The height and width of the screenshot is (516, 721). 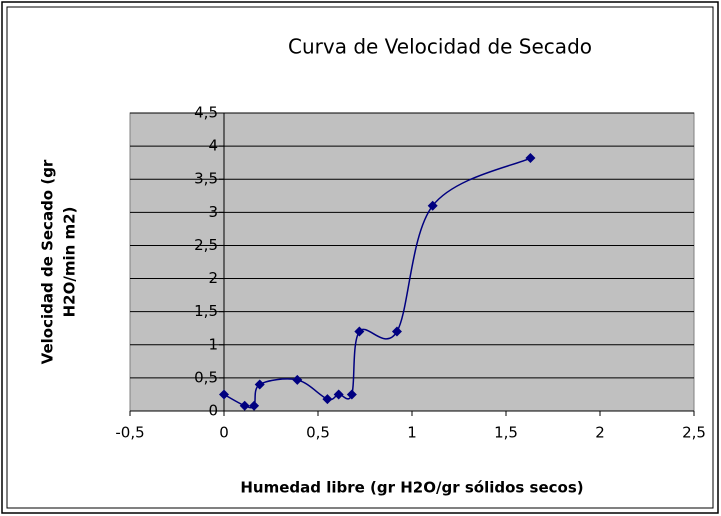 I want to click on y-tick-label: 3,5, so click(x=206, y=179).